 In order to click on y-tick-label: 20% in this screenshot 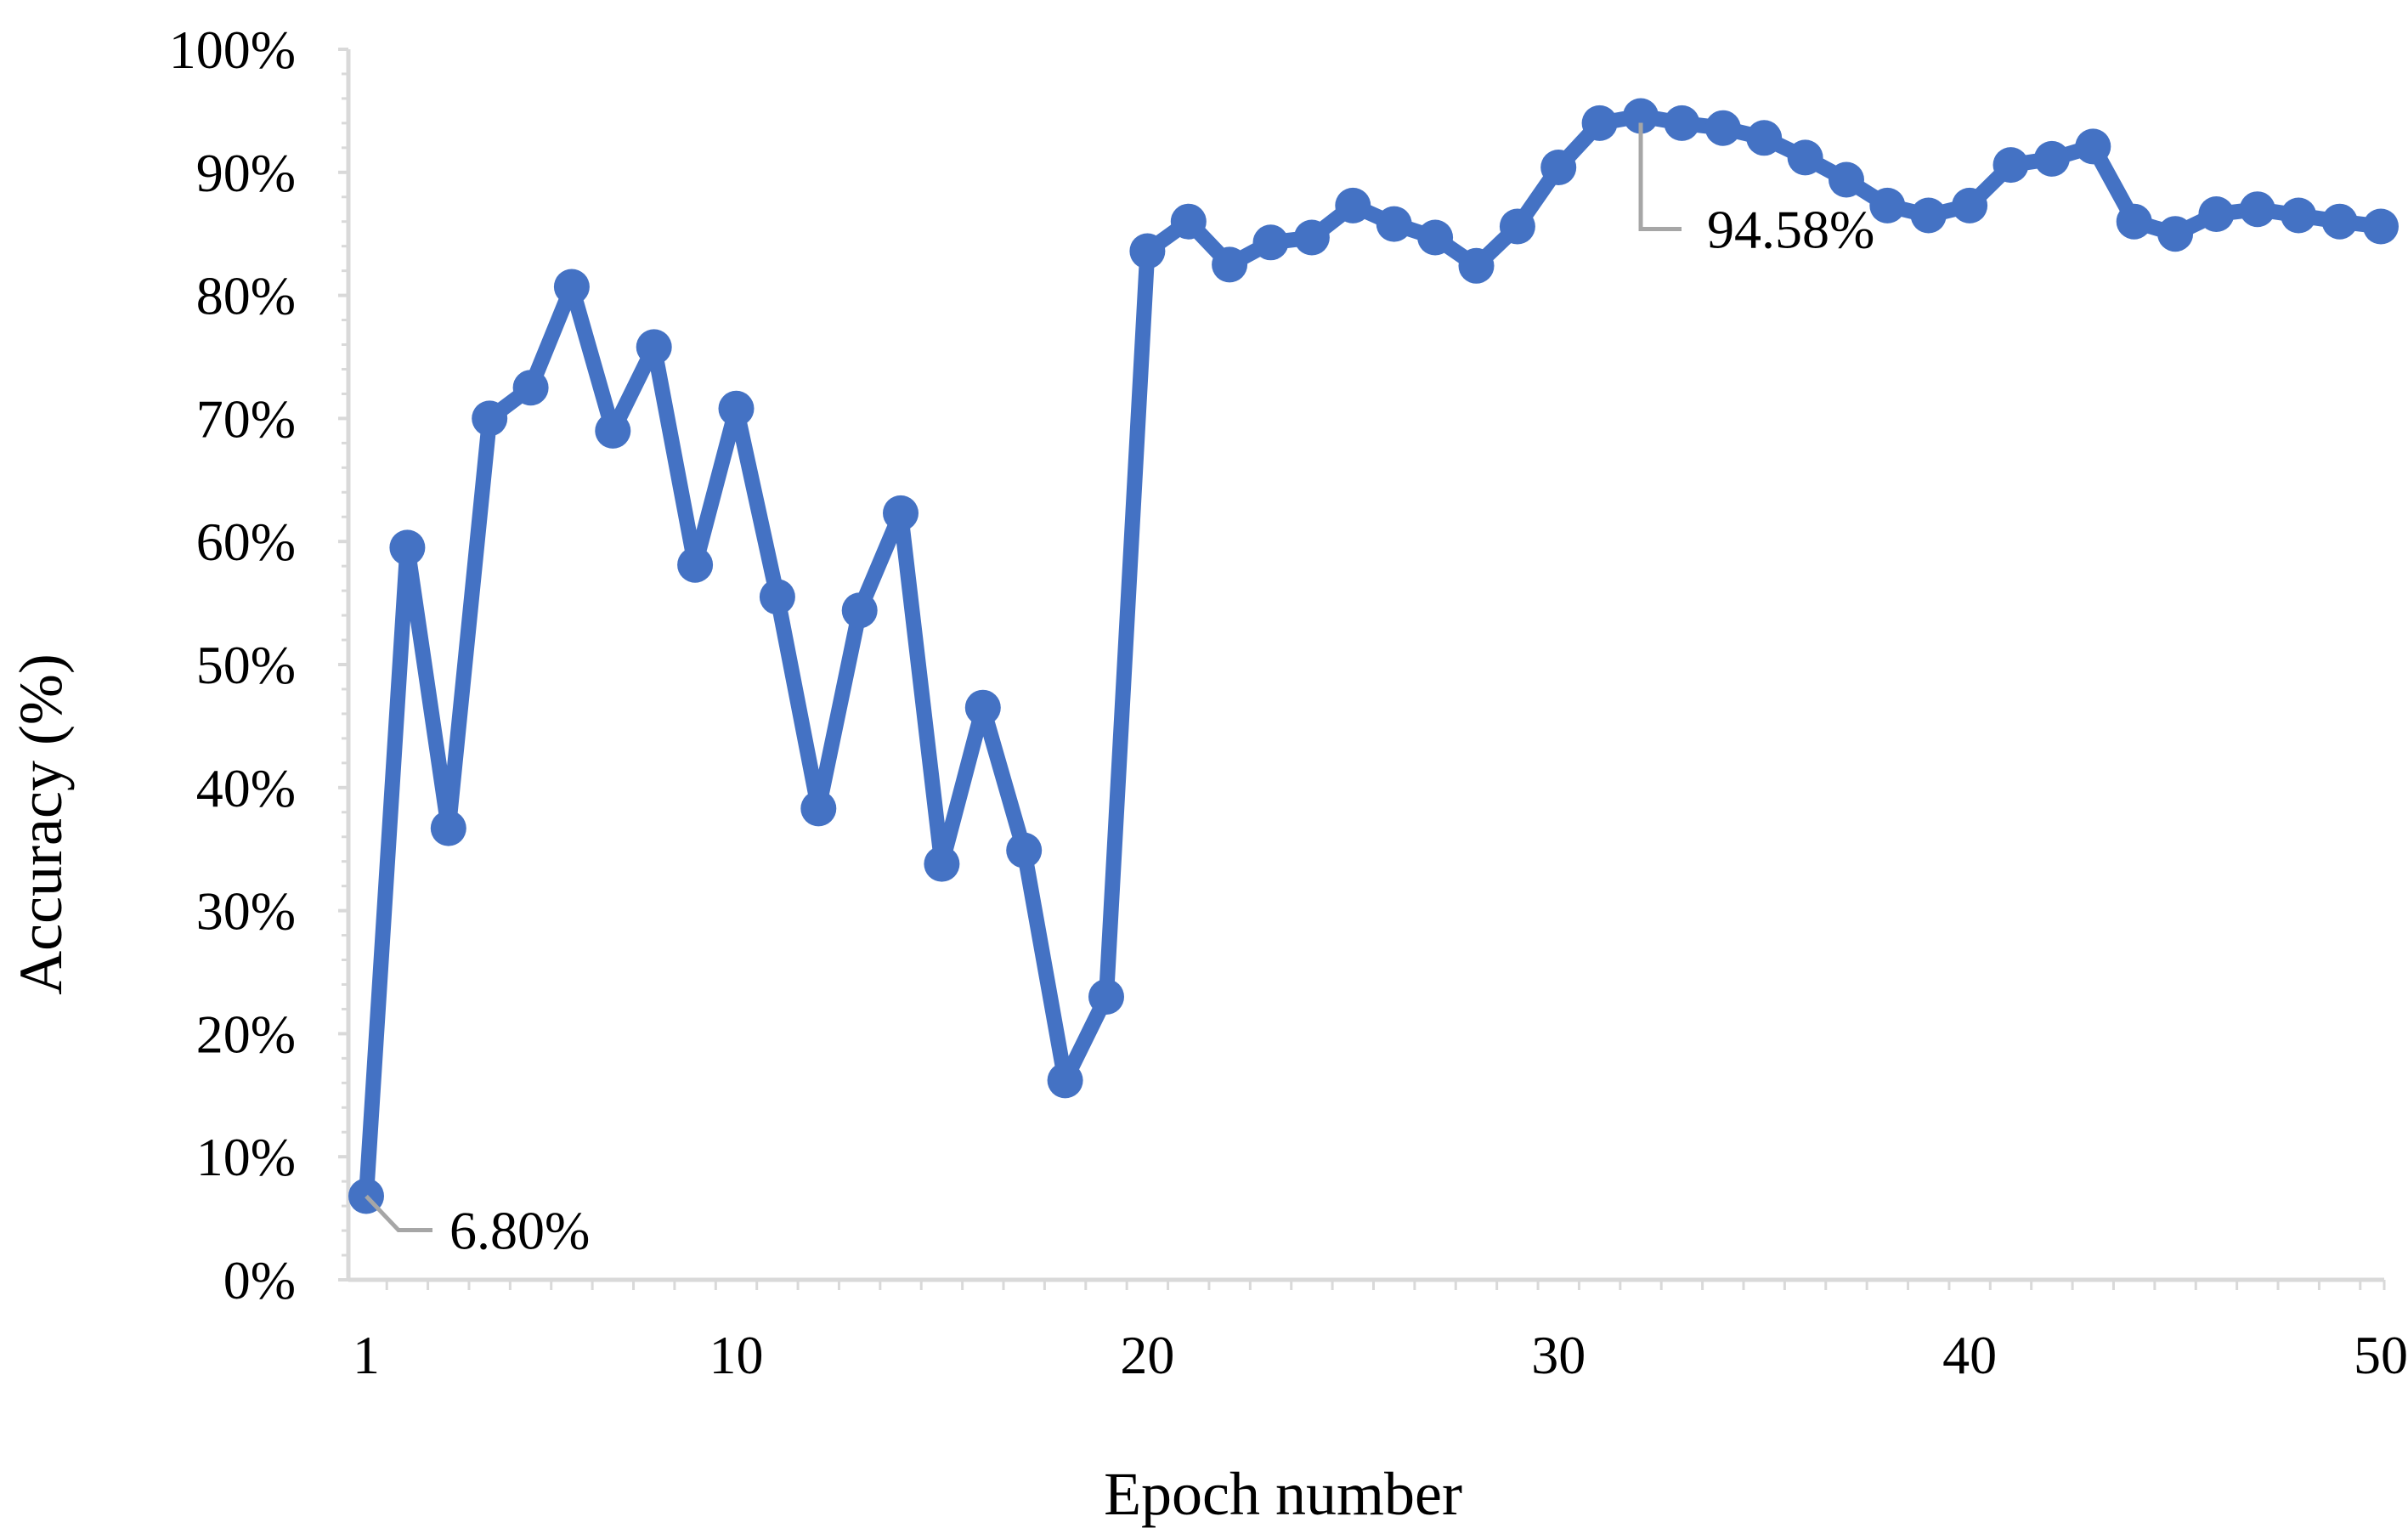, I will do `click(246, 1034)`.